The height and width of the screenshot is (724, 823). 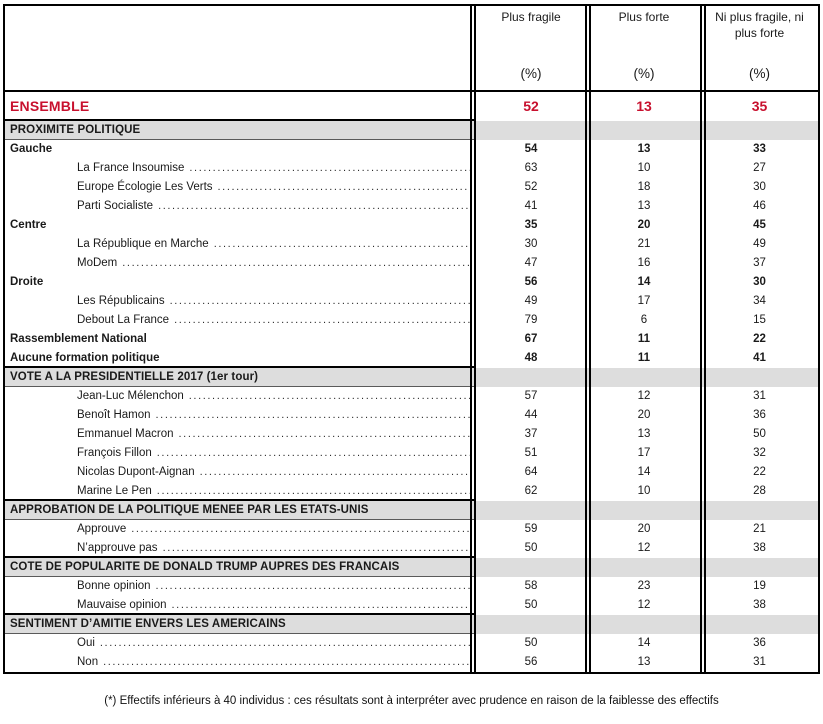 I want to click on row-label: Centre, so click(x=28, y=225).